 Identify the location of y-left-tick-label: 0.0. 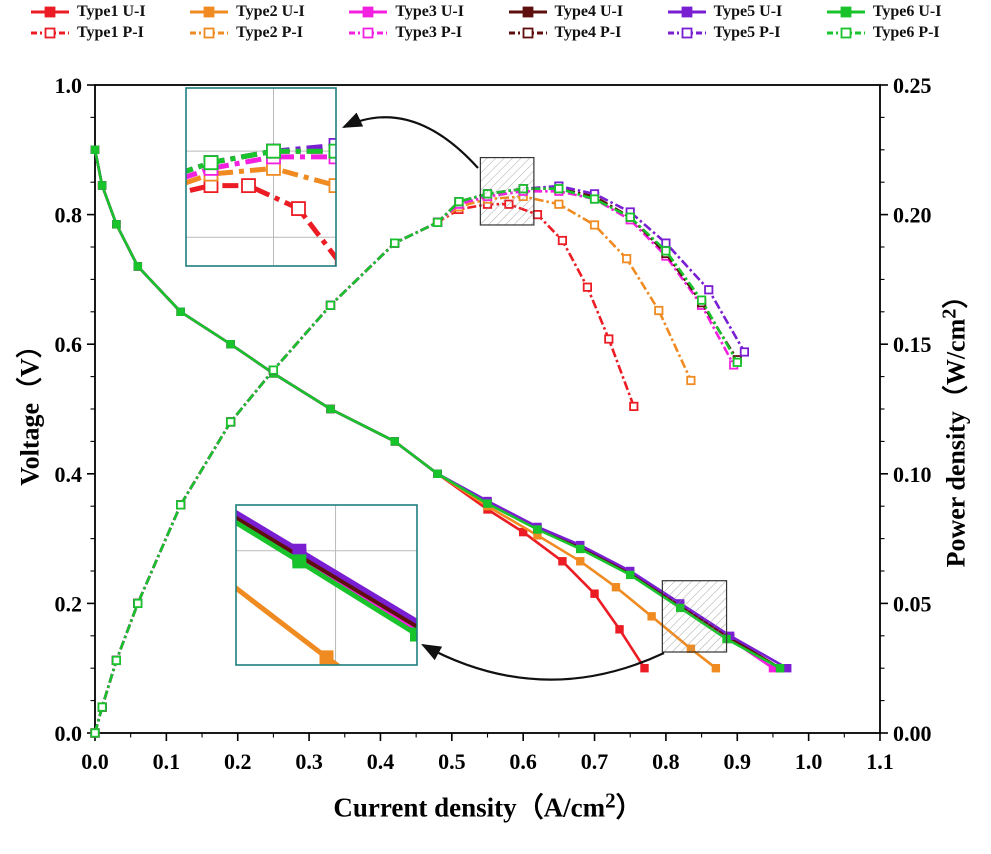
(69, 733).